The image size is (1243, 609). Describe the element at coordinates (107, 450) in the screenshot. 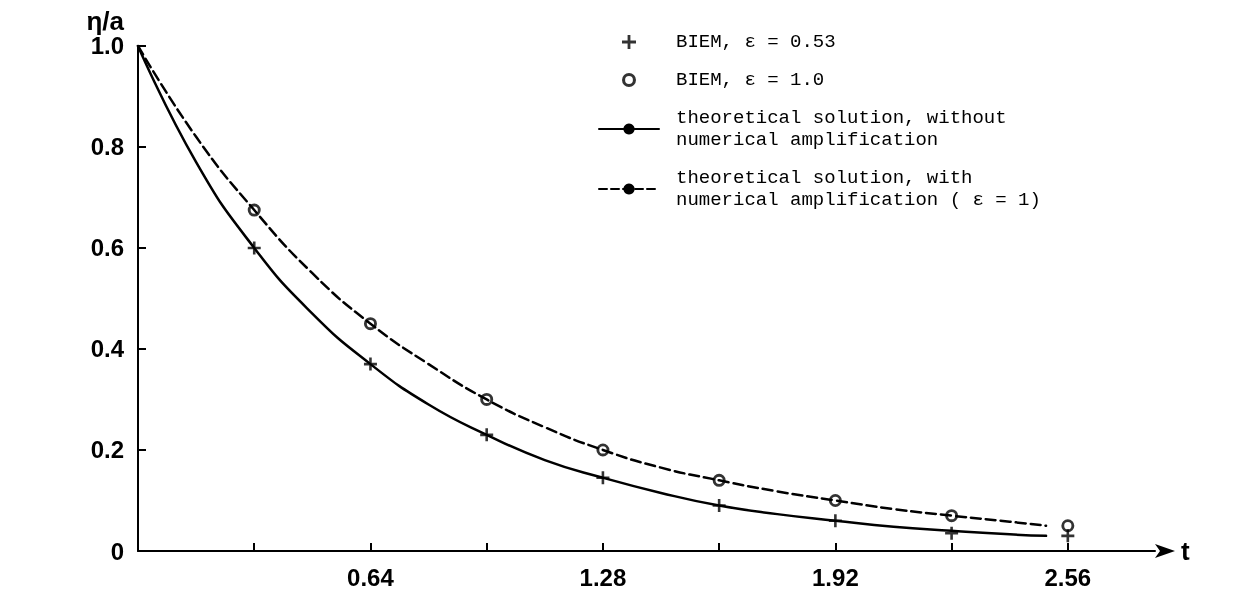

I see `y-tick-label: 0.2` at that location.